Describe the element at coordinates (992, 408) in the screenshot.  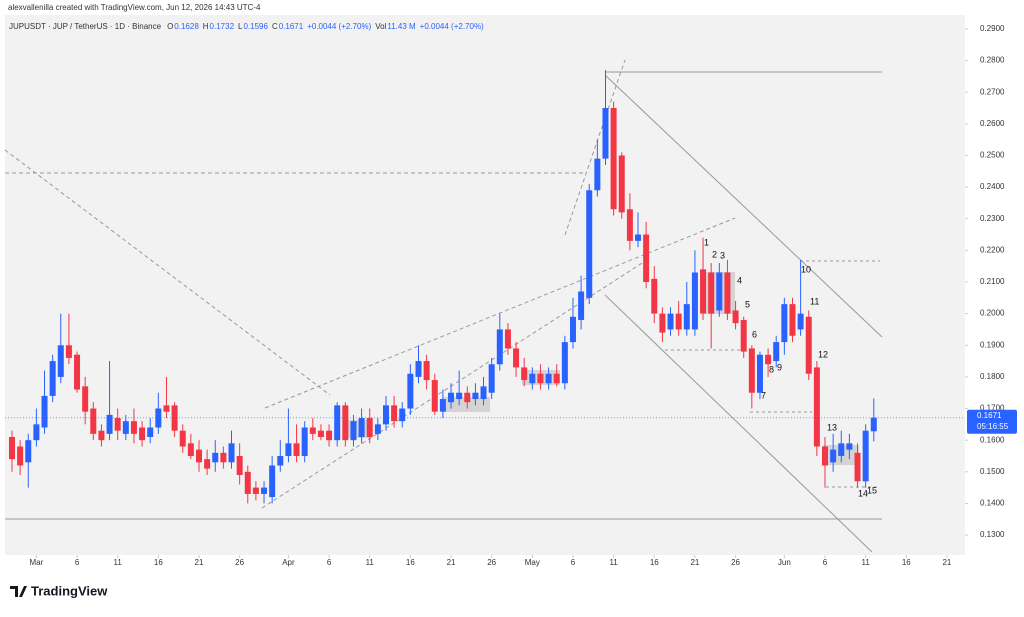
I see `y-tick-label: 0.1700` at that location.